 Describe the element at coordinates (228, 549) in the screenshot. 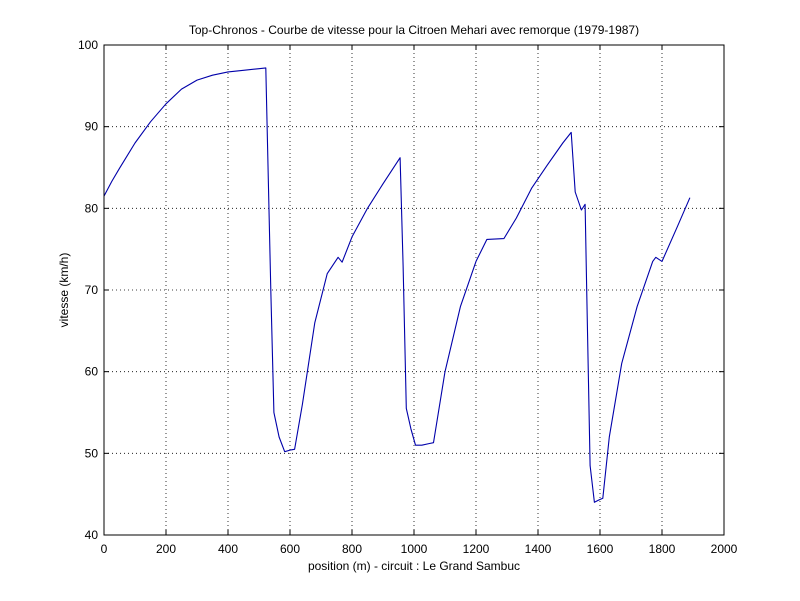

I see `x-tick-label: 400` at that location.